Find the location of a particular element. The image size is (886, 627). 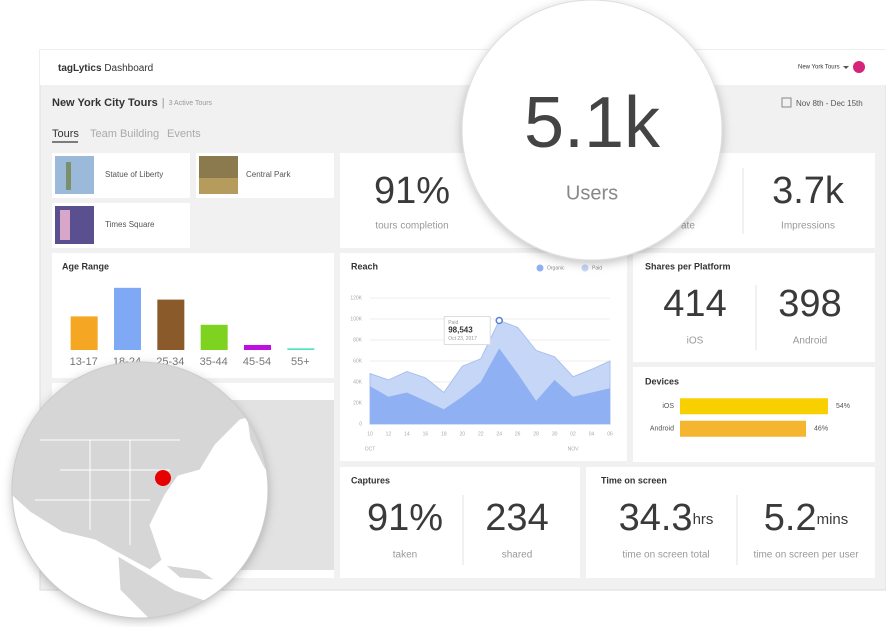

tour-name: Statue of Liberty is located at coordinates (134, 174).